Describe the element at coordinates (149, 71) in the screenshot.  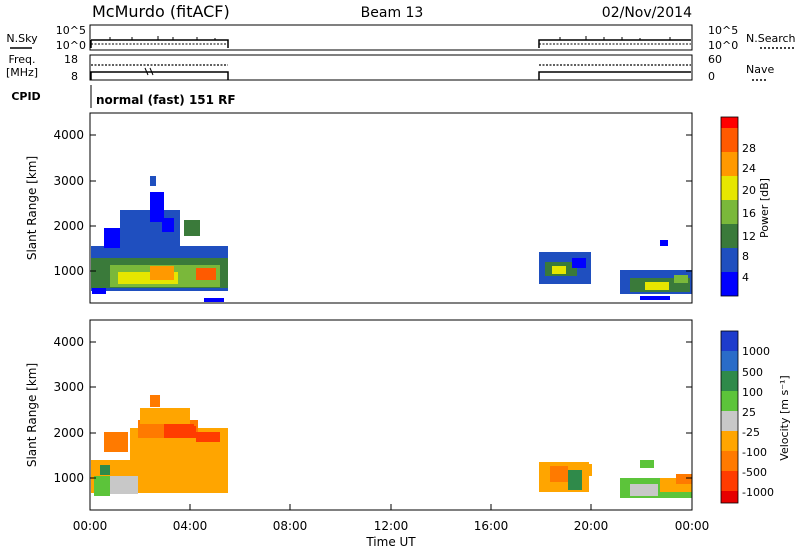
I see `freq-glitch` at that location.